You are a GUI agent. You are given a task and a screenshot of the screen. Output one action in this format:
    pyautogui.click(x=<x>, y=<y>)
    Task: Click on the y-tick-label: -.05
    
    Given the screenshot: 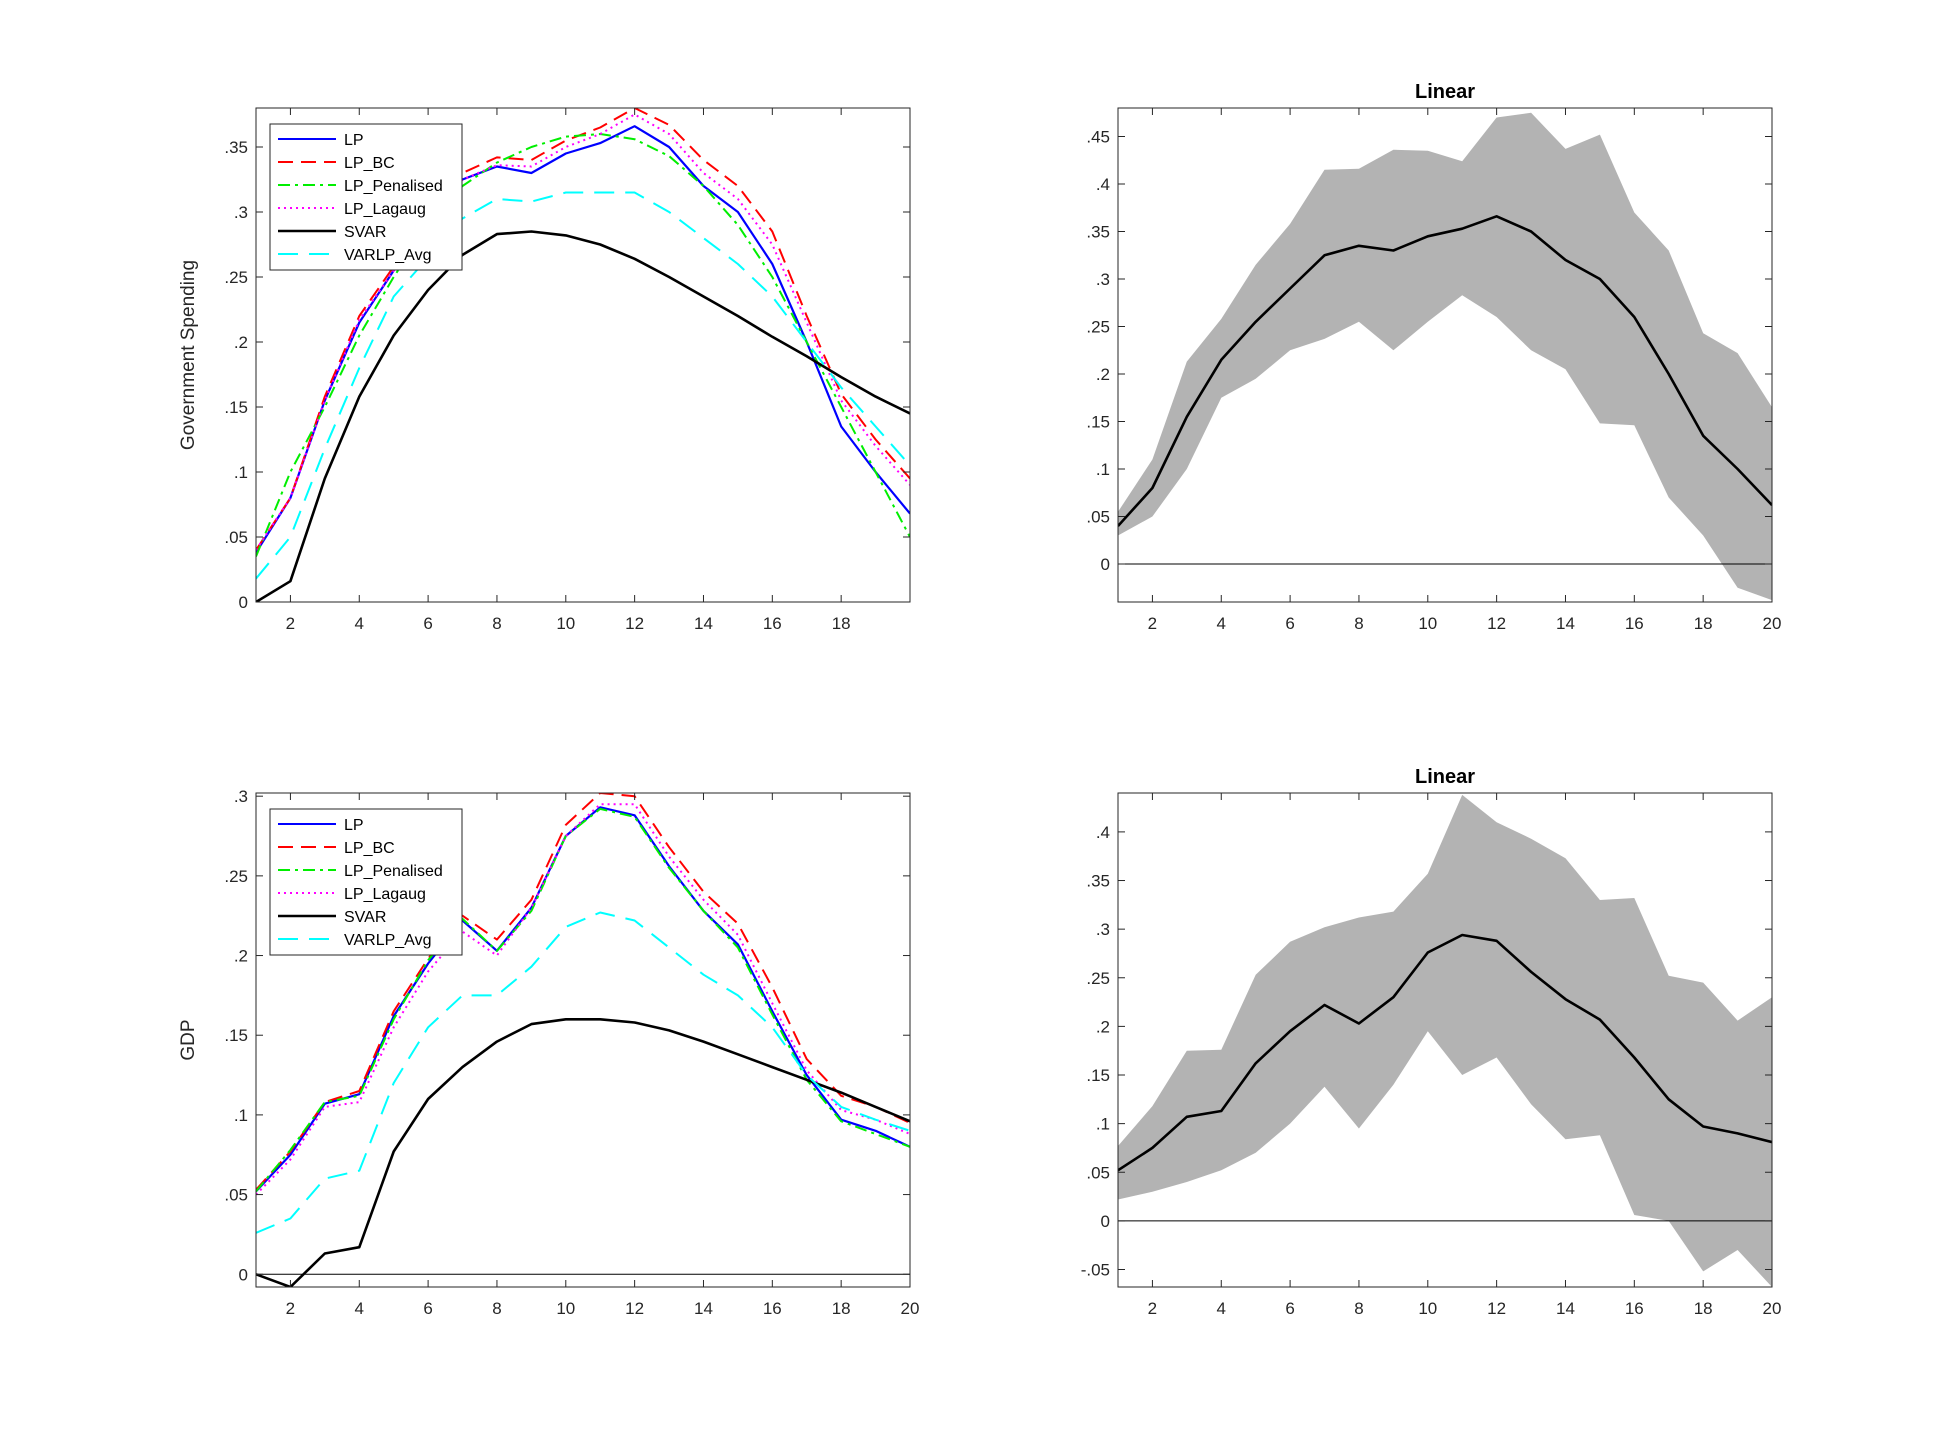 What is the action you would take?
    pyautogui.click(x=1095, y=1269)
    